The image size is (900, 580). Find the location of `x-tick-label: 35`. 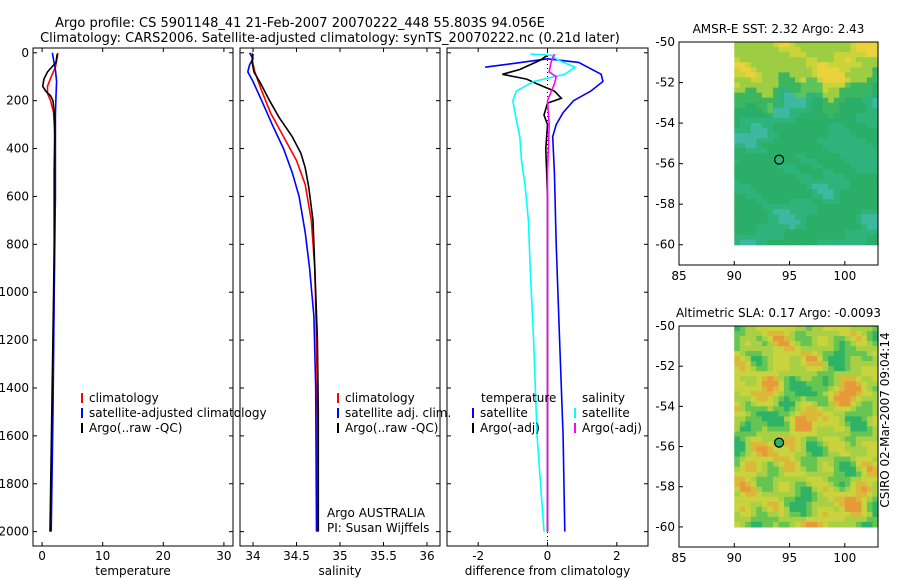

x-tick-label: 35 is located at coordinates (339, 556).